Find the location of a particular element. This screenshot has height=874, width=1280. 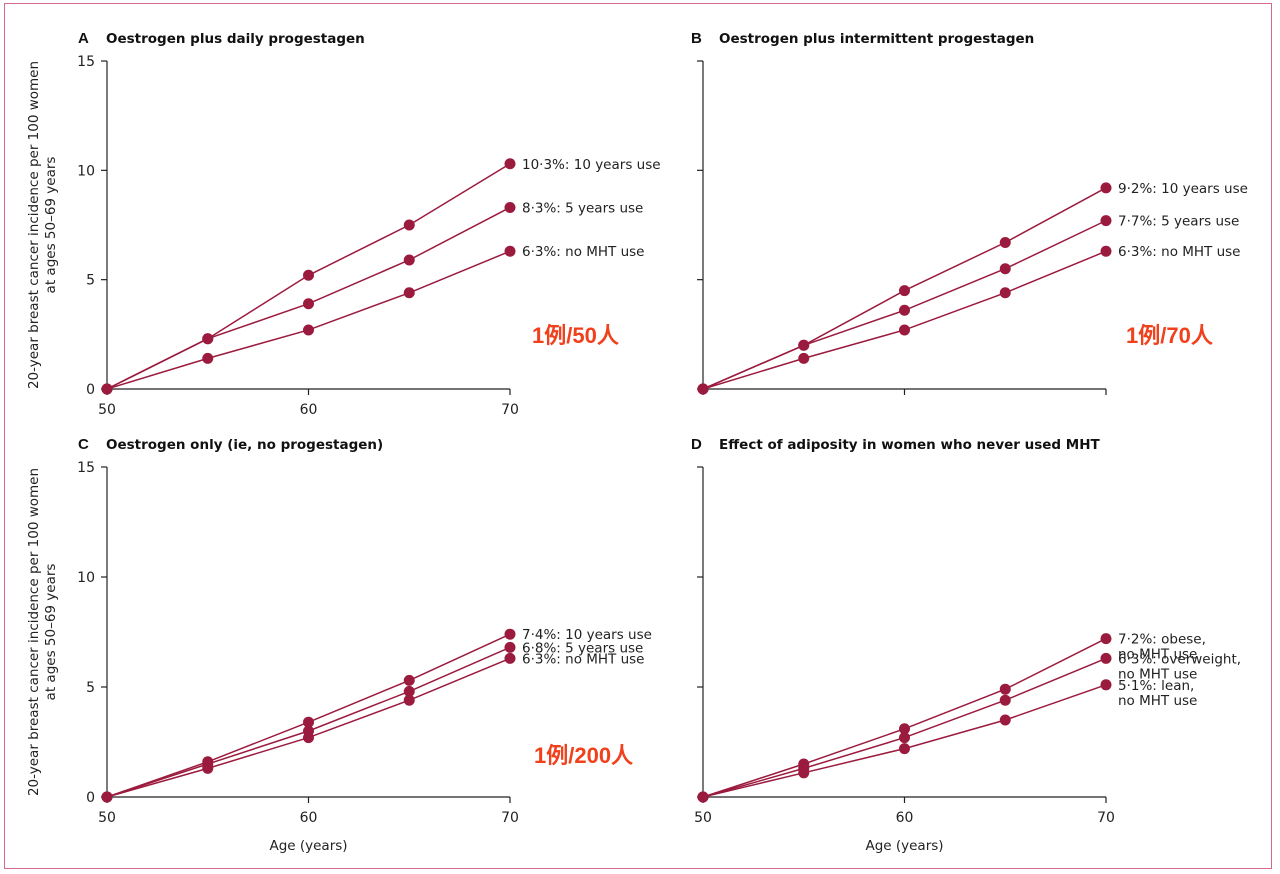

incidence-note: 1例/70人 is located at coordinates (1169, 335).